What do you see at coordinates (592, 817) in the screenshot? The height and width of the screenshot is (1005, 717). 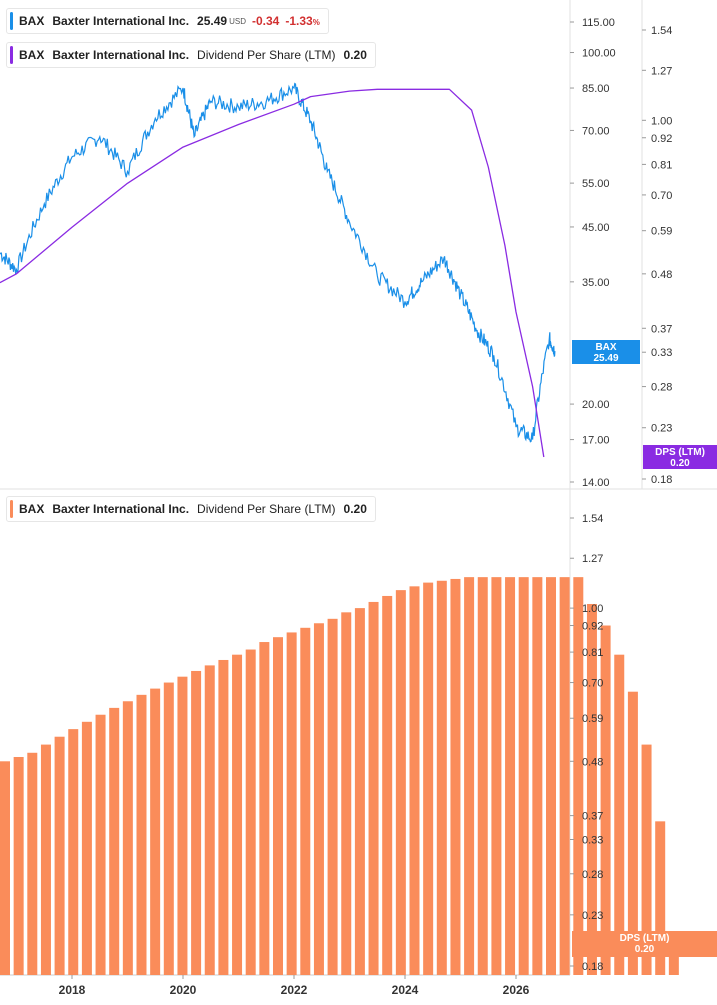 I see `dps-bottom-axis-tick-label: 0.37` at bounding box center [592, 817].